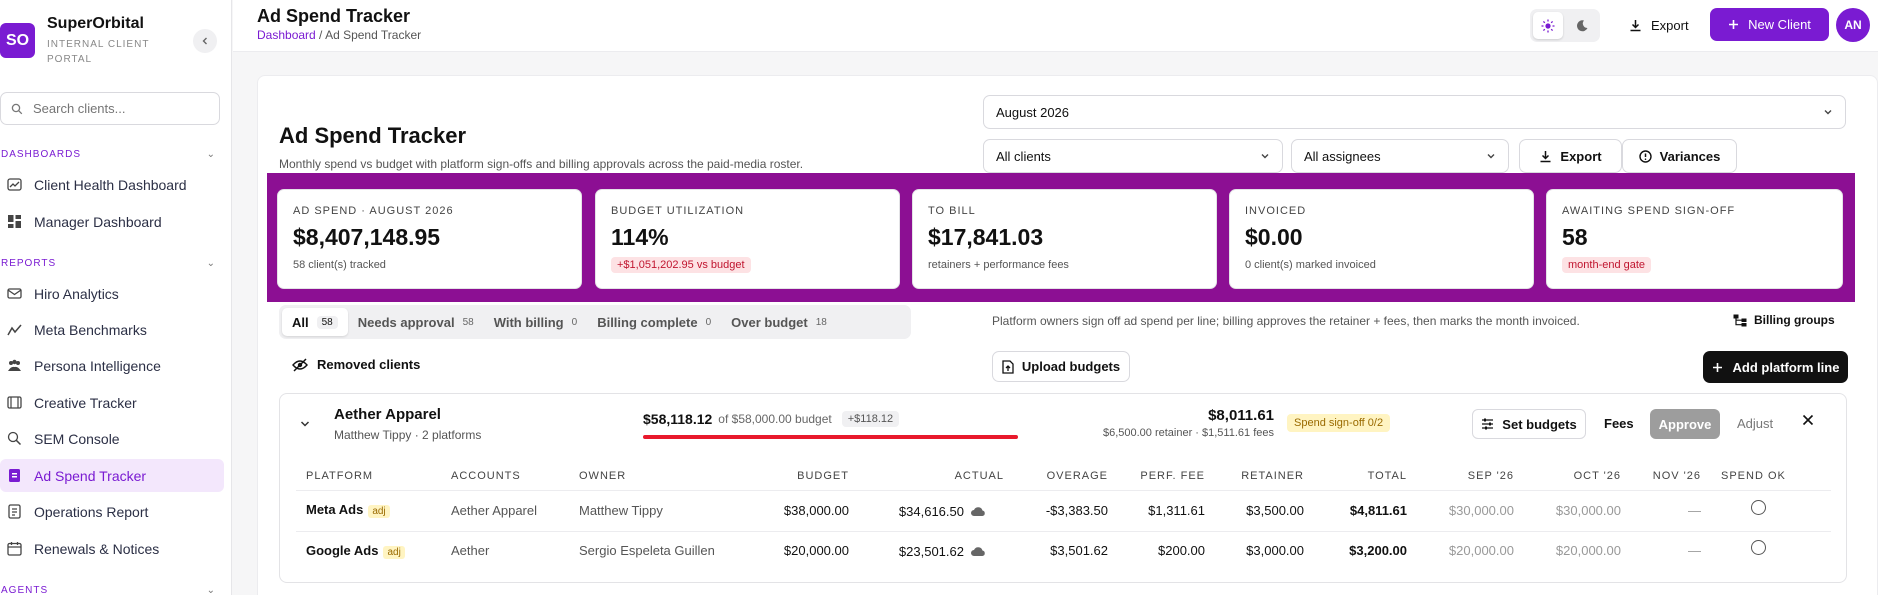 This screenshot has height=595, width=1878. I want to click on approve-button: Approve, so click(1685, 424).